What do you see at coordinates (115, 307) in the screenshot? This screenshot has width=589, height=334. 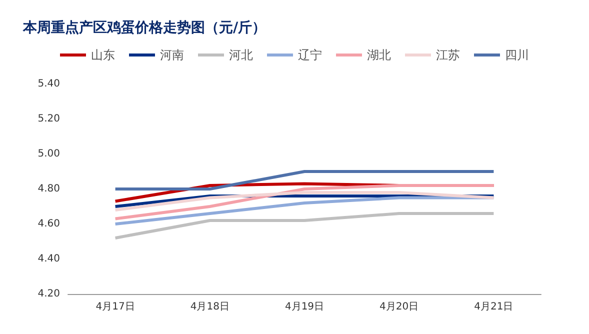 I see `x-tick-label: 4月17日` at bounding box center [115, 307].